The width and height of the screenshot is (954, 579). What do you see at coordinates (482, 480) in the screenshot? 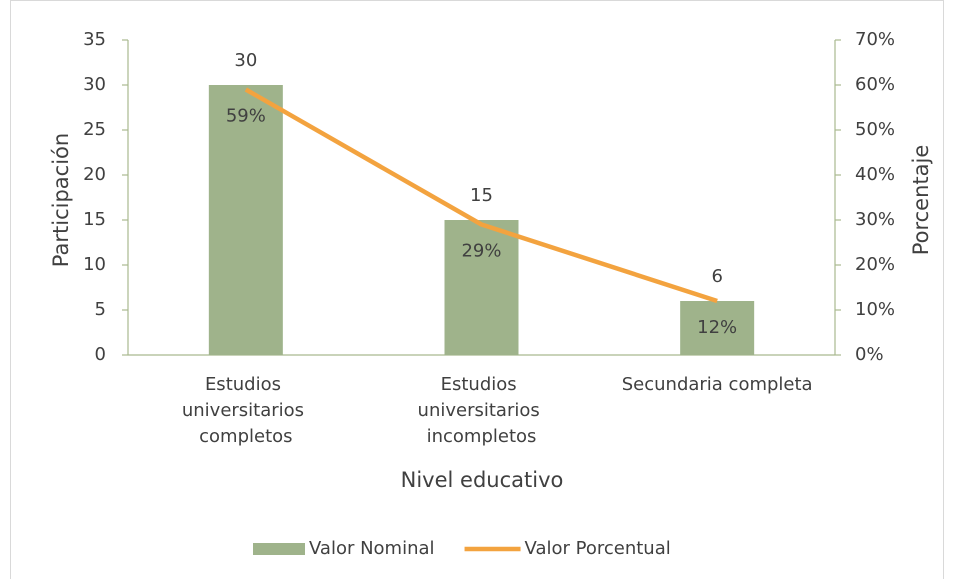
I see `x-axis-title: Nivel educativo` at bounding box center [482, 480].